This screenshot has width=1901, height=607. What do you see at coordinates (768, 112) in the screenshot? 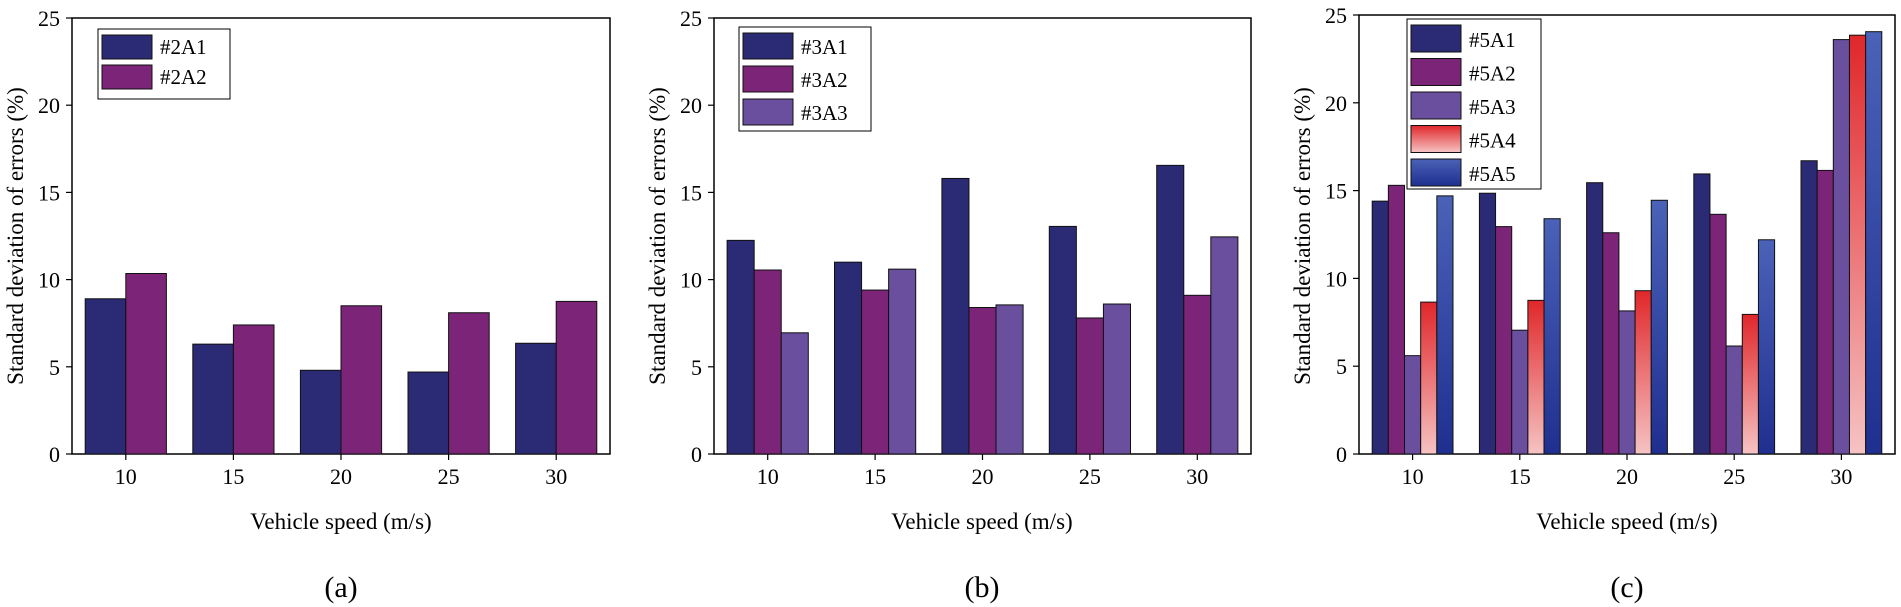
I see `legend-swatch-3A3` at bounding box center [768, 112].